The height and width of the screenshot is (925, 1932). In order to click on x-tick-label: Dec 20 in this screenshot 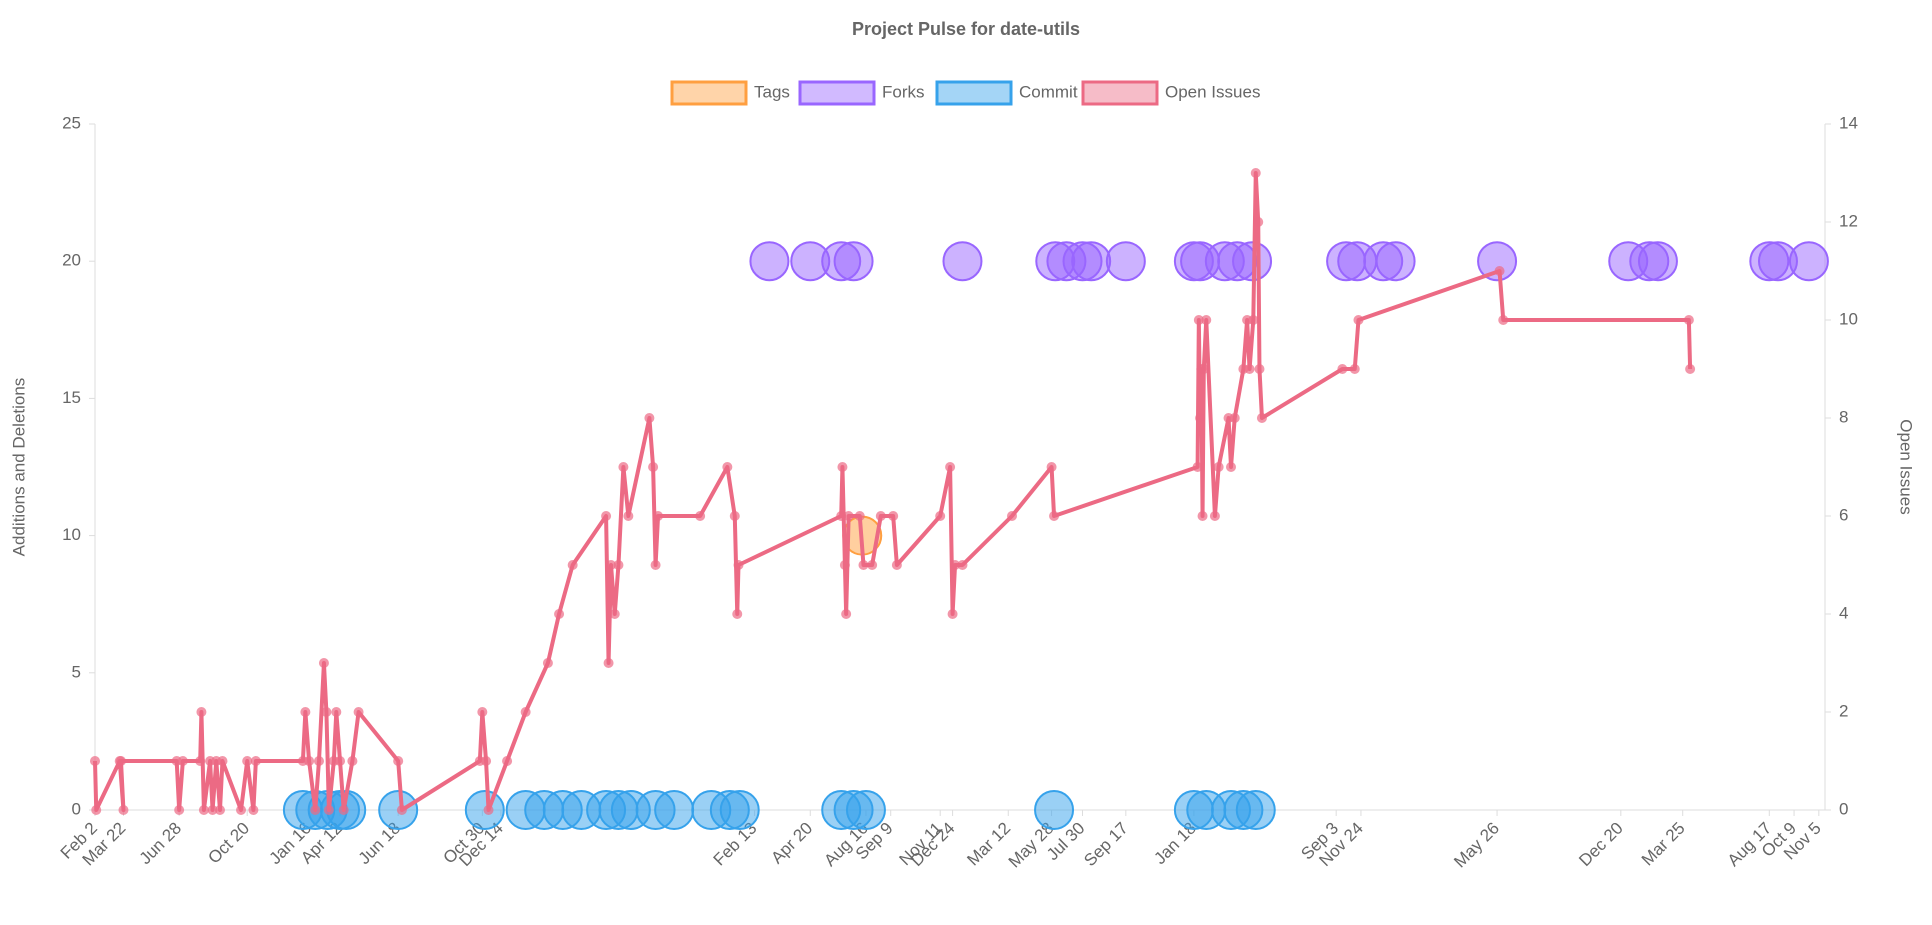, I will do `click(1601, 845)`.